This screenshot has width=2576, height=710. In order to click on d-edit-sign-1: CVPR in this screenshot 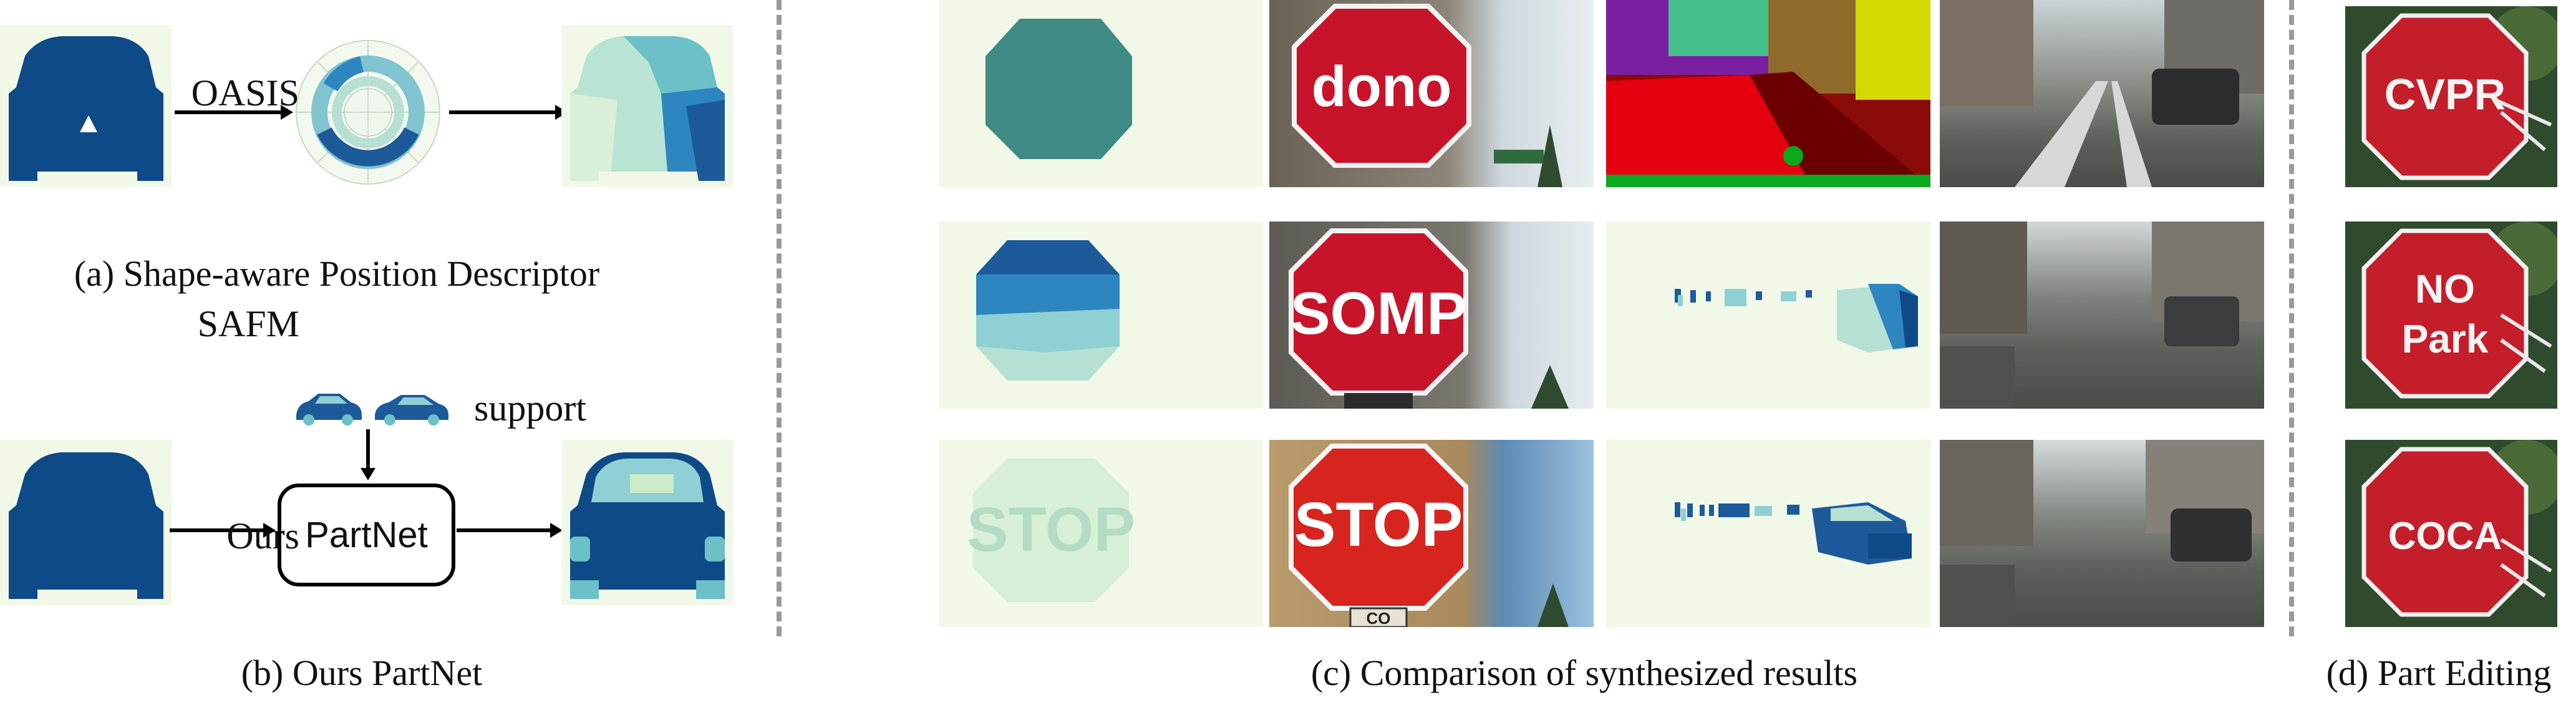, I will do `click(2451, 97)`.